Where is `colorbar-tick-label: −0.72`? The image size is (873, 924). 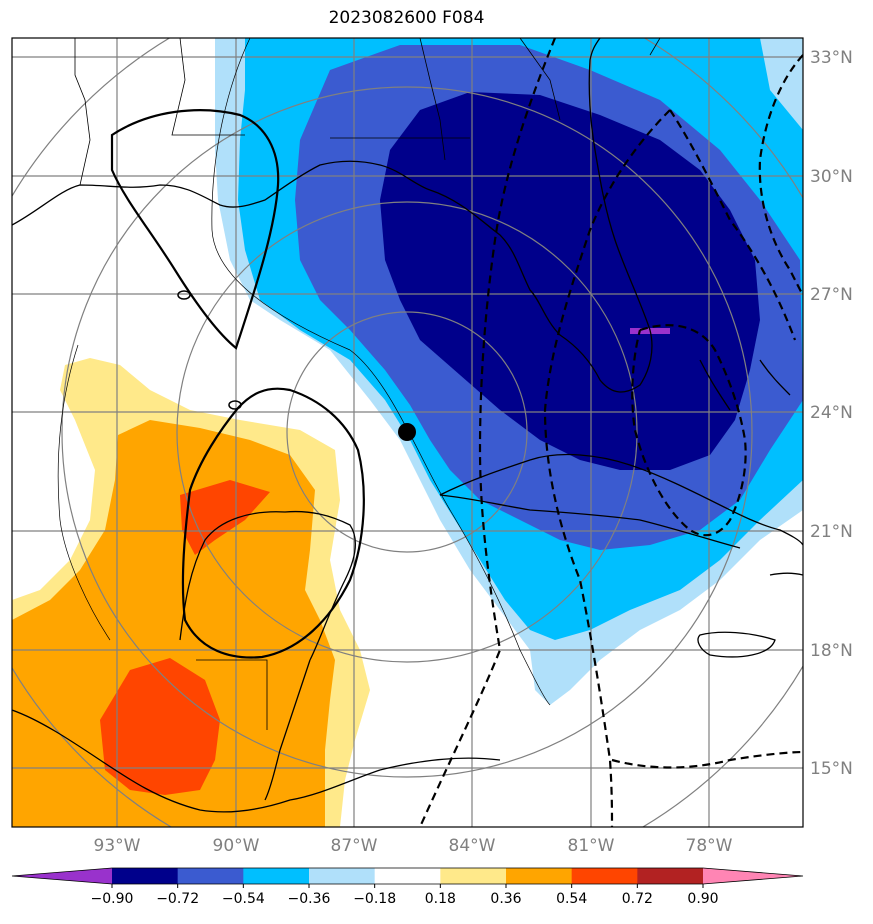
colorbar-tick-label: −0.72 is located at coordinates (177, 899).